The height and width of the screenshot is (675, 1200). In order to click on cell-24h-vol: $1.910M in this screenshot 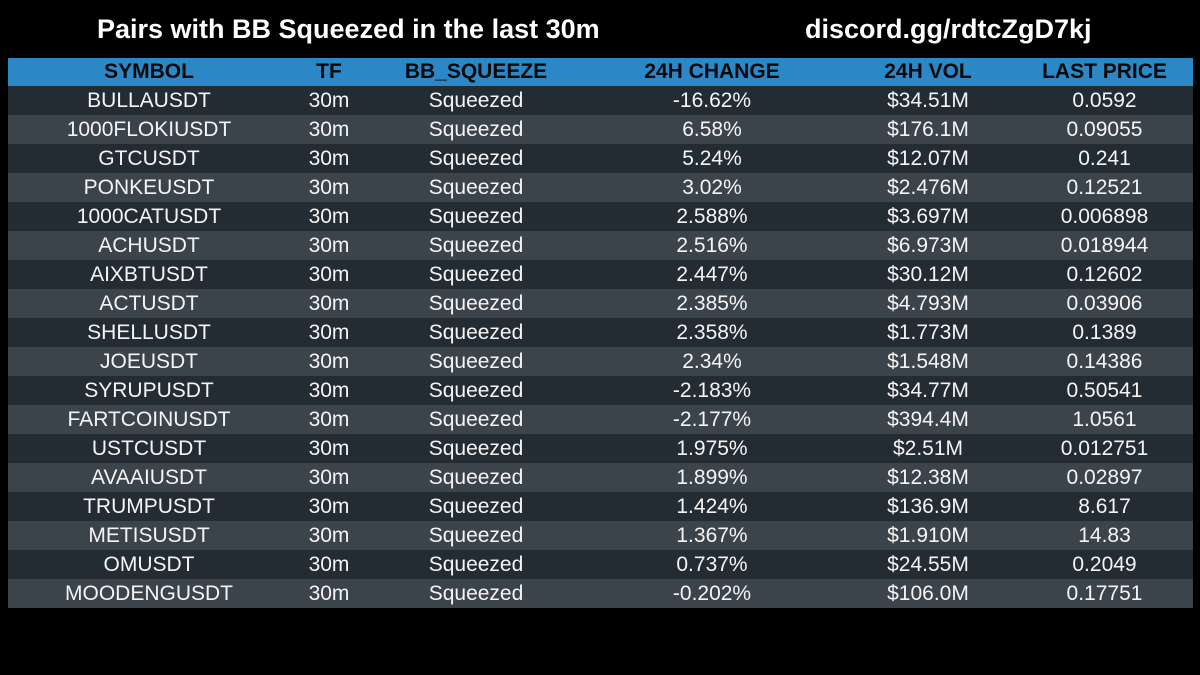, I will do `click(928, 535)`.